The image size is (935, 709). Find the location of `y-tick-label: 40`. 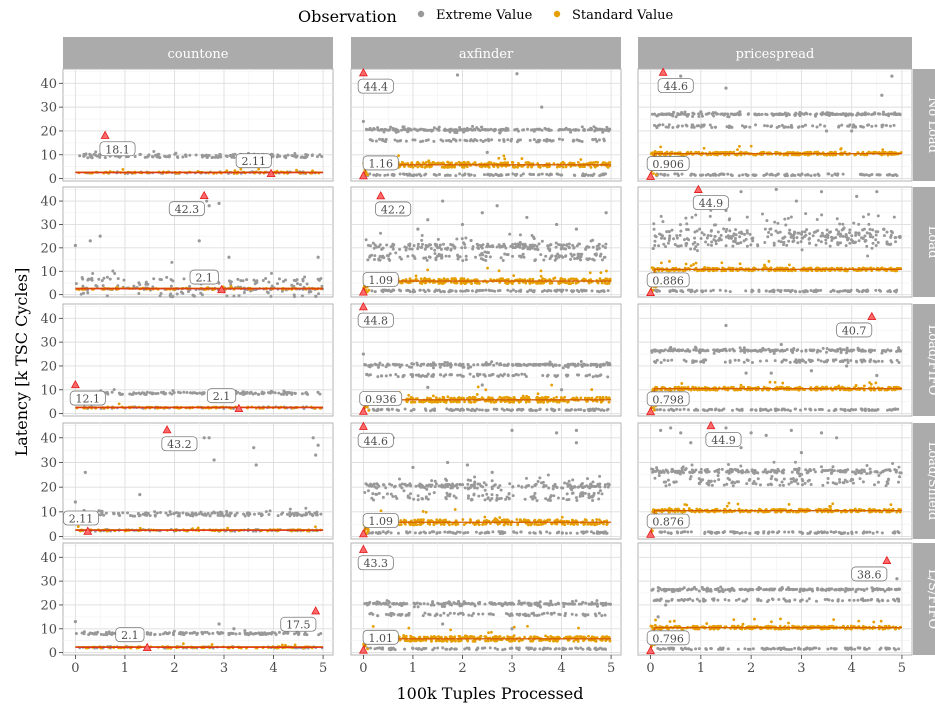

y-tick-label: 40 is located at coordinates (48, 438).